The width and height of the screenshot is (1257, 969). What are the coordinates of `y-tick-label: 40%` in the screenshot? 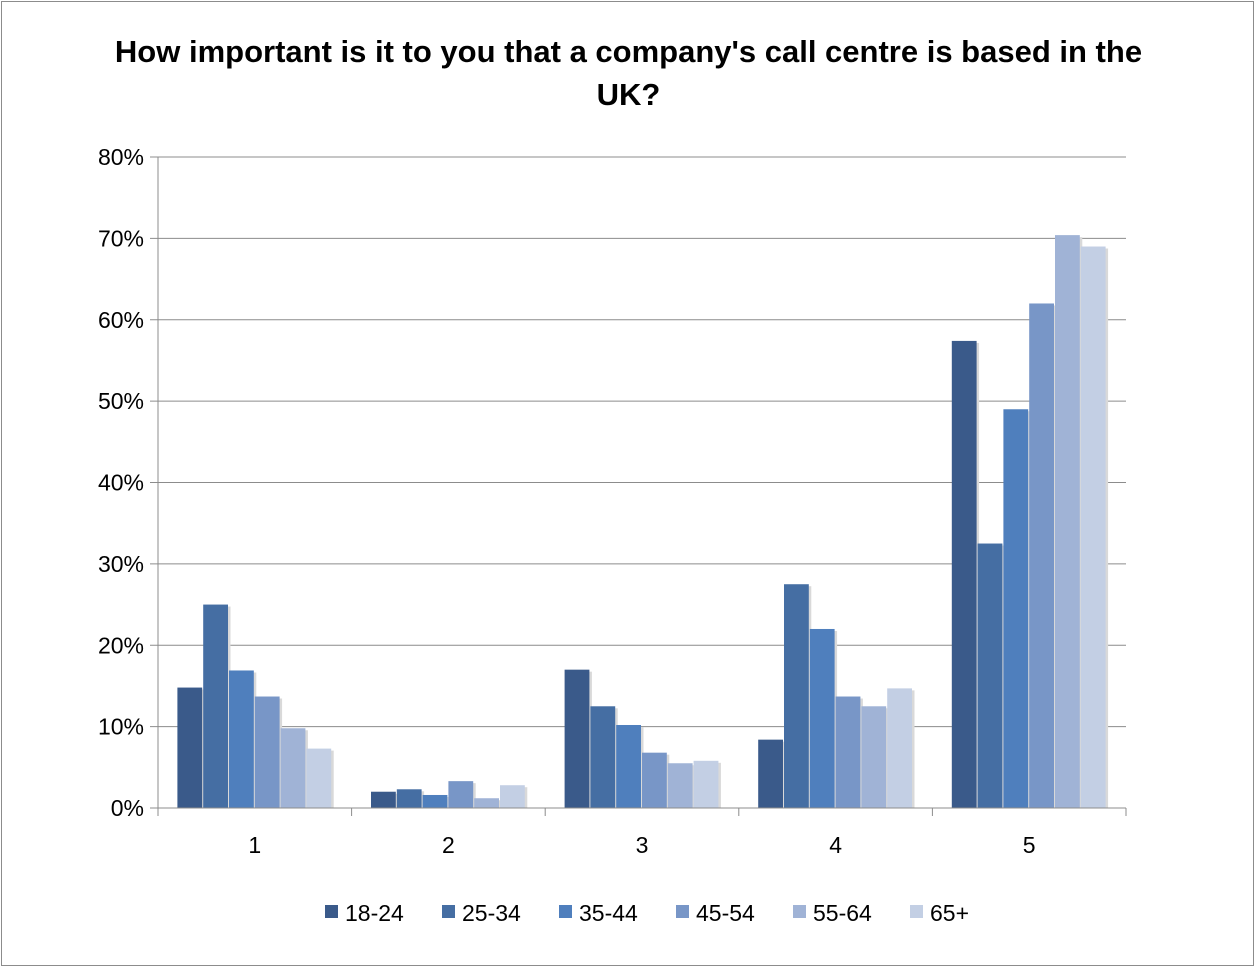 It's located at (121, 483).